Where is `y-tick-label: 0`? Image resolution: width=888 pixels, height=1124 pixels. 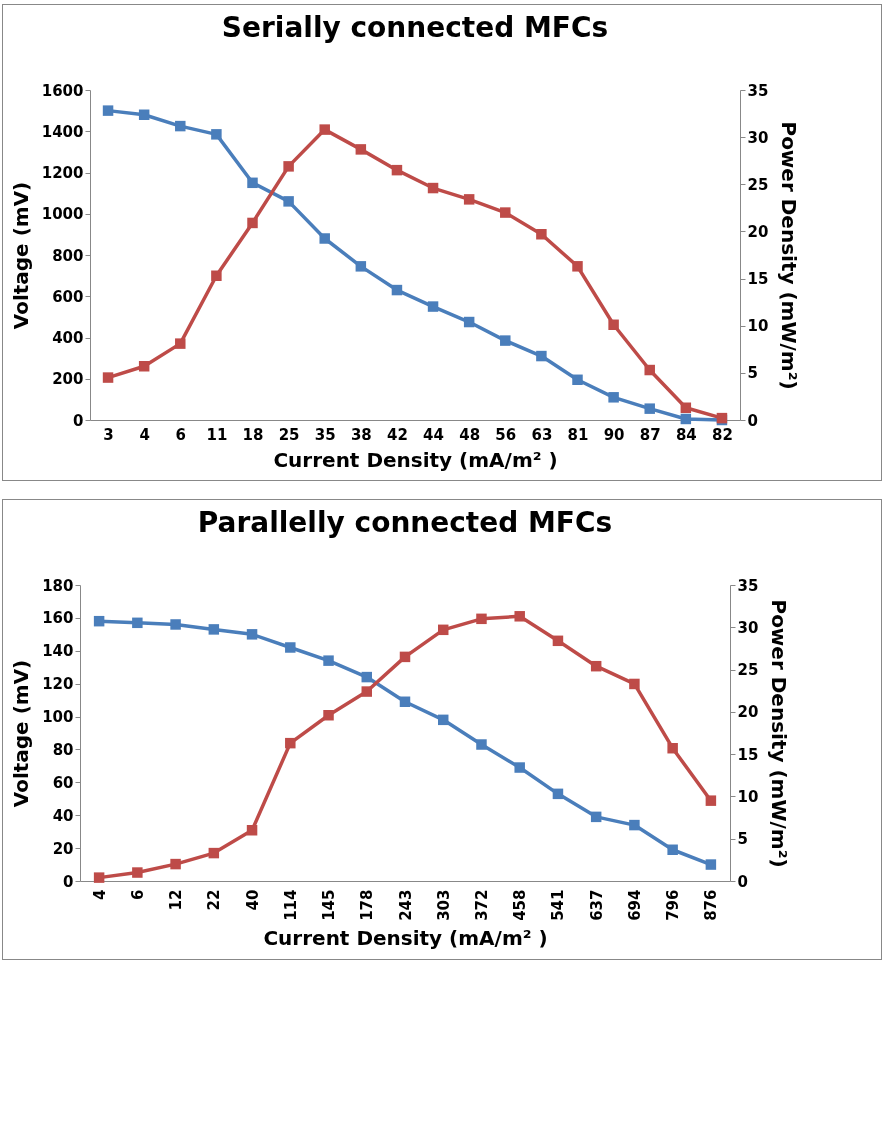 y-tick-label: 0 is located at coordinates (68, 881).